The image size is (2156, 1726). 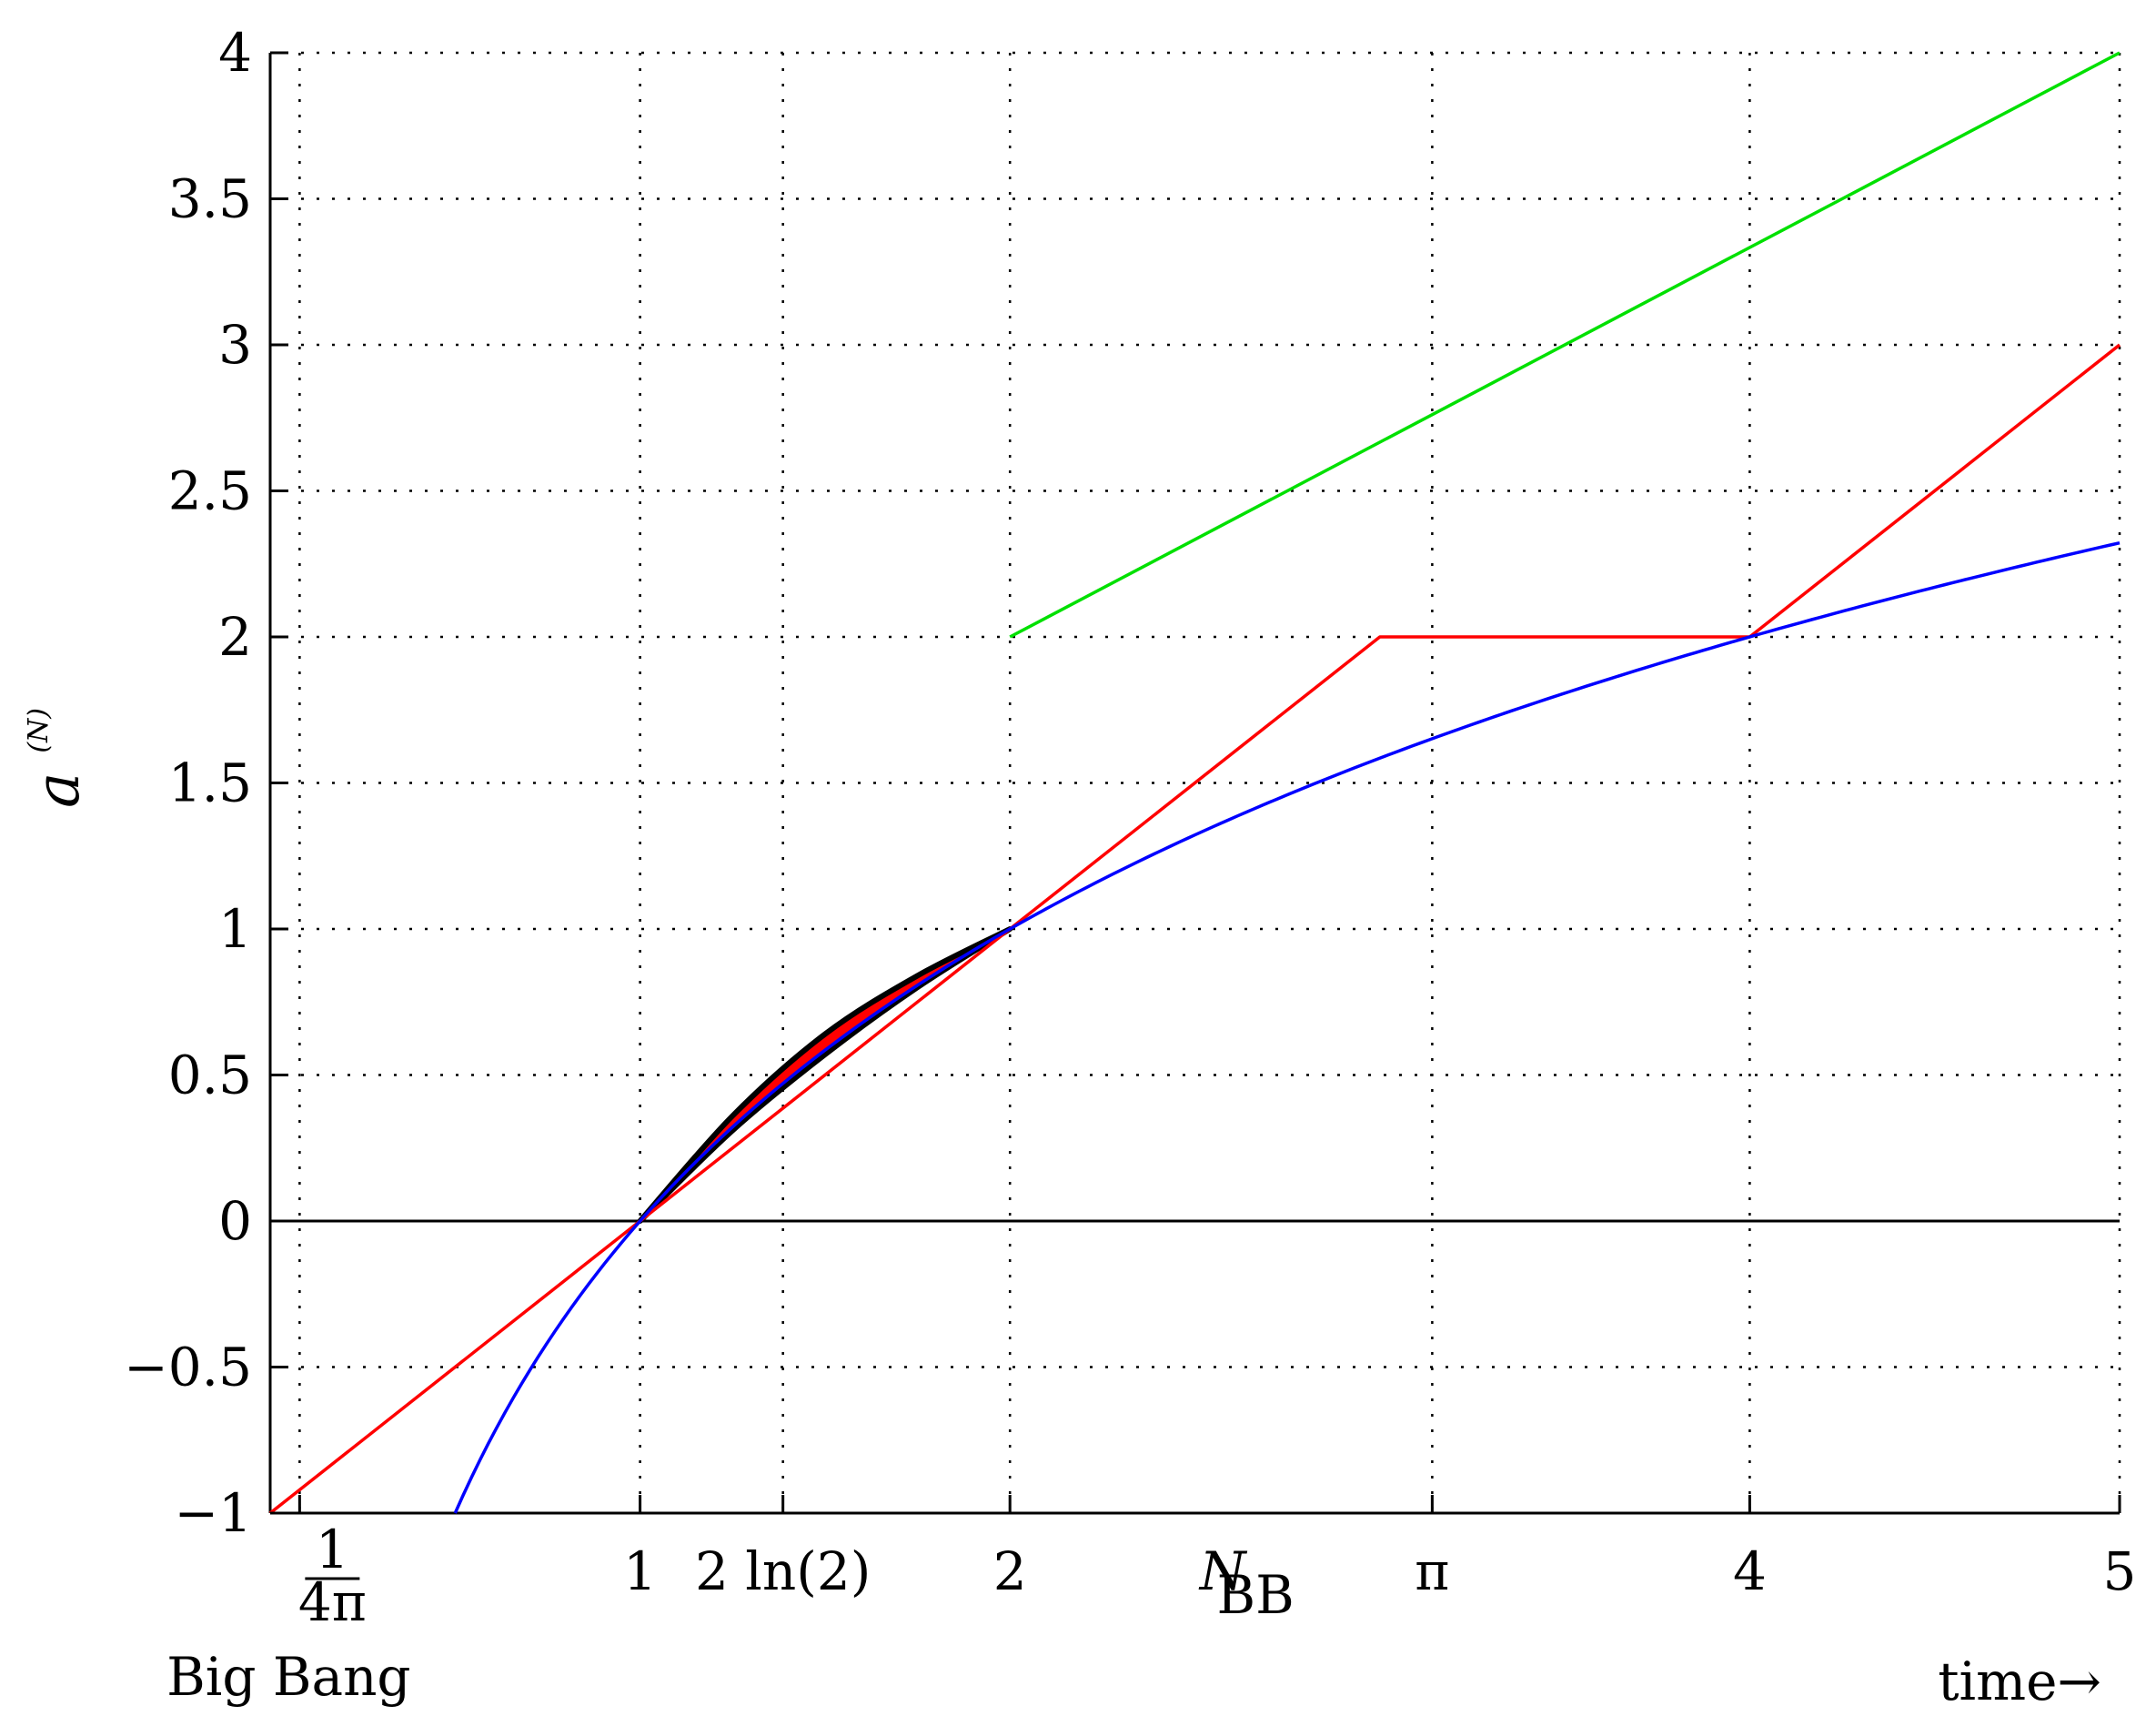 What do you see at coordinates (2019, 1681) in the screenshot?
I see `x-axis-label: time→` at bounding box center [2019, 1681].